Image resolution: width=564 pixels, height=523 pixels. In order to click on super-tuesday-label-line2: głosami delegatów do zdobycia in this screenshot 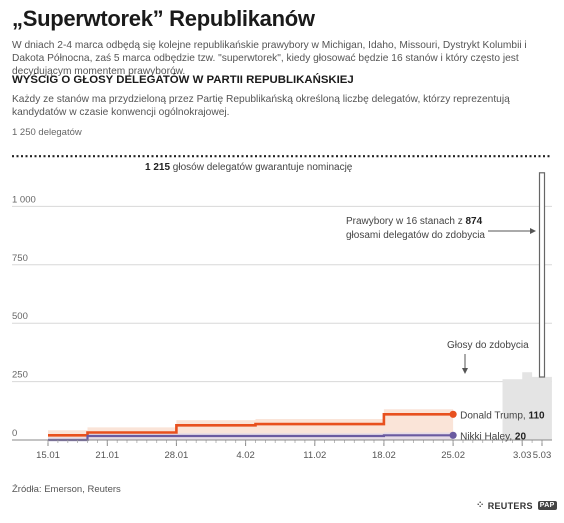, I will do `click(415, 235)`.